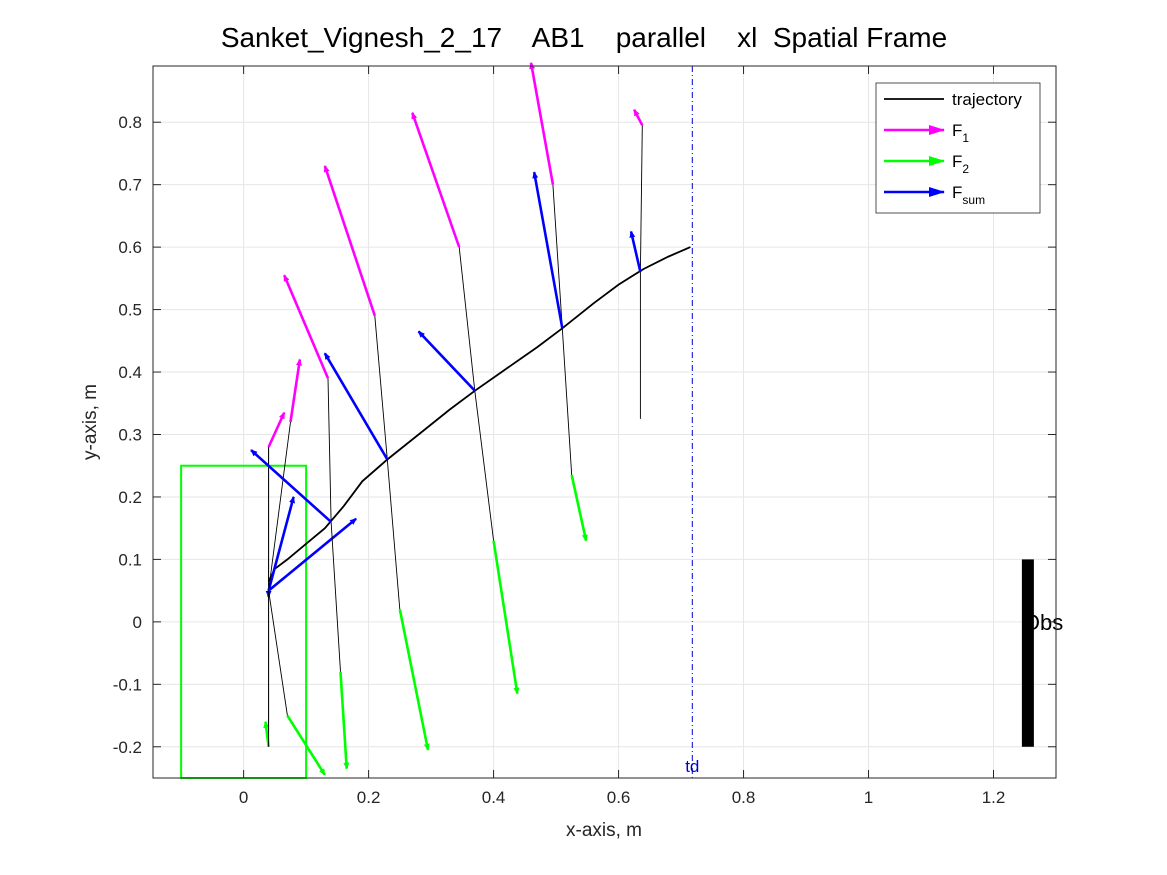 This screenshot has width=1167, height=875. What do you see at coordinates (1027, 653) in the screenshot?
I see `obstacle-bar` at bounding box center [1027, 653].